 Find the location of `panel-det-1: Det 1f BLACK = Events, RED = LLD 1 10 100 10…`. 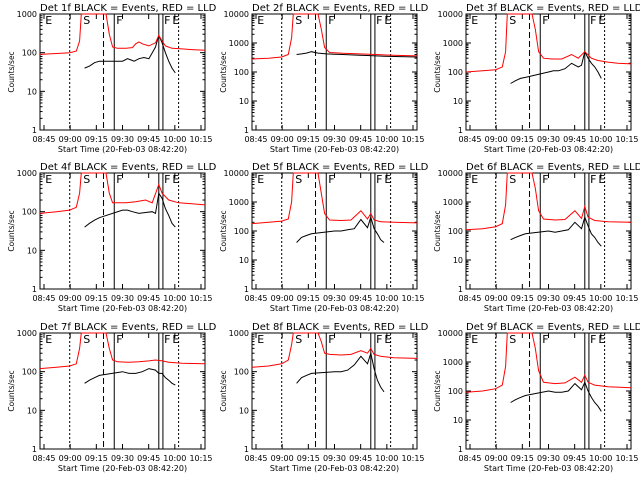

panel-det-1: Det 1f BLACK = Events, RED = LLD 1 10 100 10… is located at coordinates (112, 78).